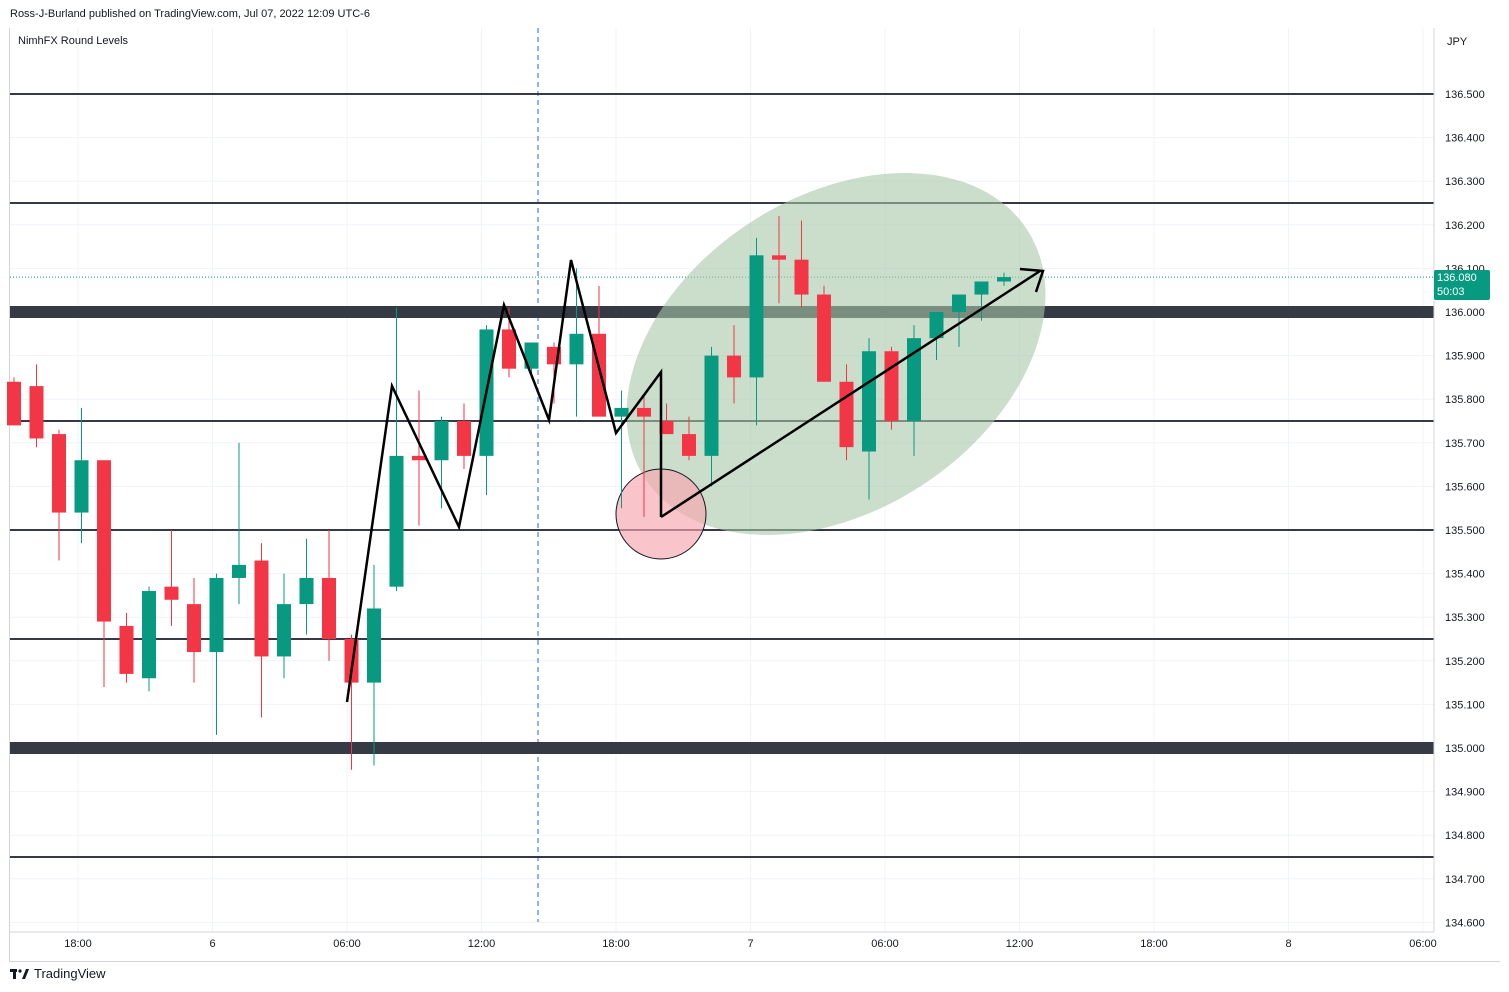 Image resolution: width=1509 pixels, height=992 pixels. Describe the element at coordinates (1465, 357) in the screenshot. I see `price-tick-label: 135.900` at that location.